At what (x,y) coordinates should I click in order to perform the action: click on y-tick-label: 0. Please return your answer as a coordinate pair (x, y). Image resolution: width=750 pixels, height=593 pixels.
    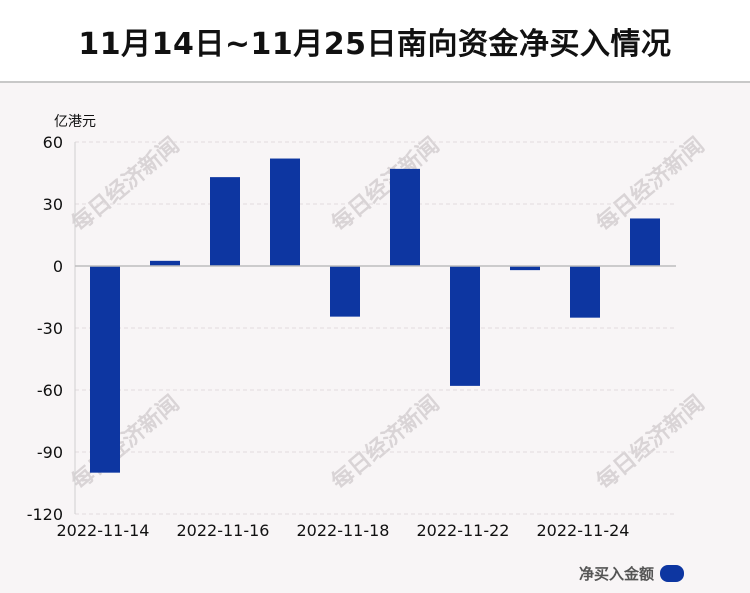
    Looking at the image, I should click on (58, 266).